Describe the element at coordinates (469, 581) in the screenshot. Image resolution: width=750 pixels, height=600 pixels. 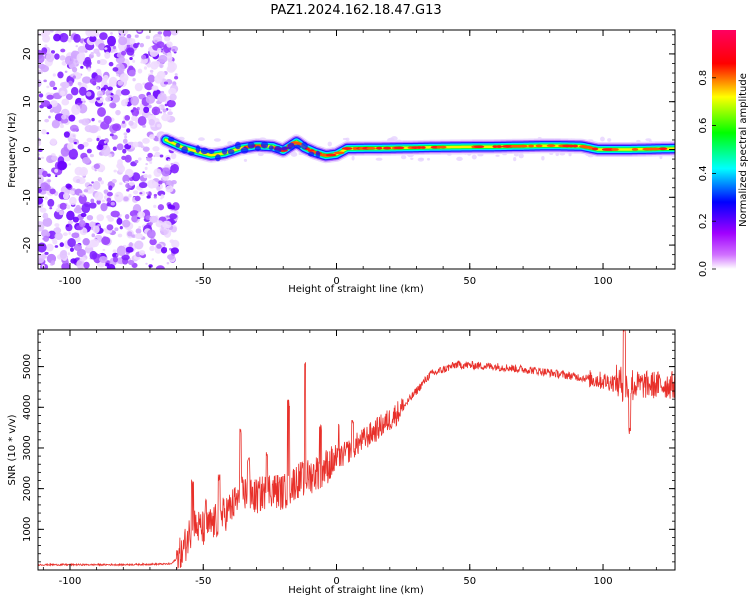
I see `x-tick-label: 50` at that location.